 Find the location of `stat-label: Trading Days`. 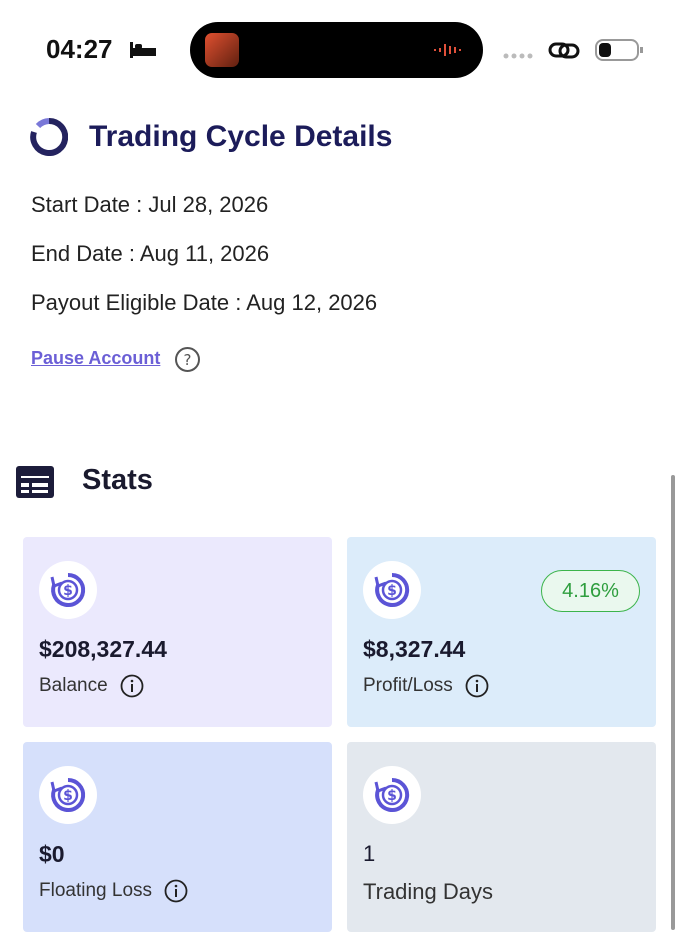

stat-label: Trading Days is located at coordinates (428, 891).